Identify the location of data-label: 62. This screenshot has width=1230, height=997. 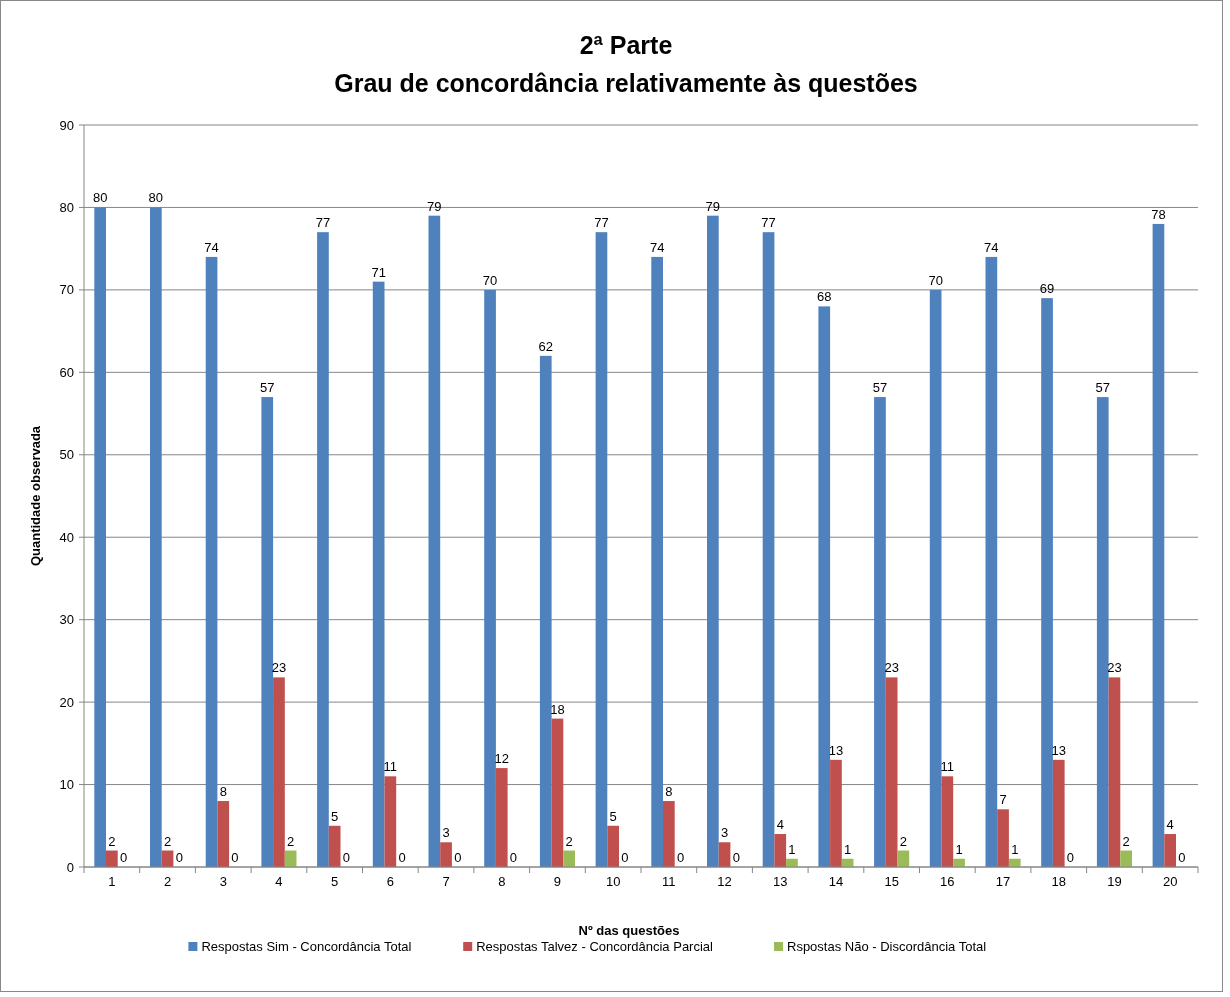
(545, 346).